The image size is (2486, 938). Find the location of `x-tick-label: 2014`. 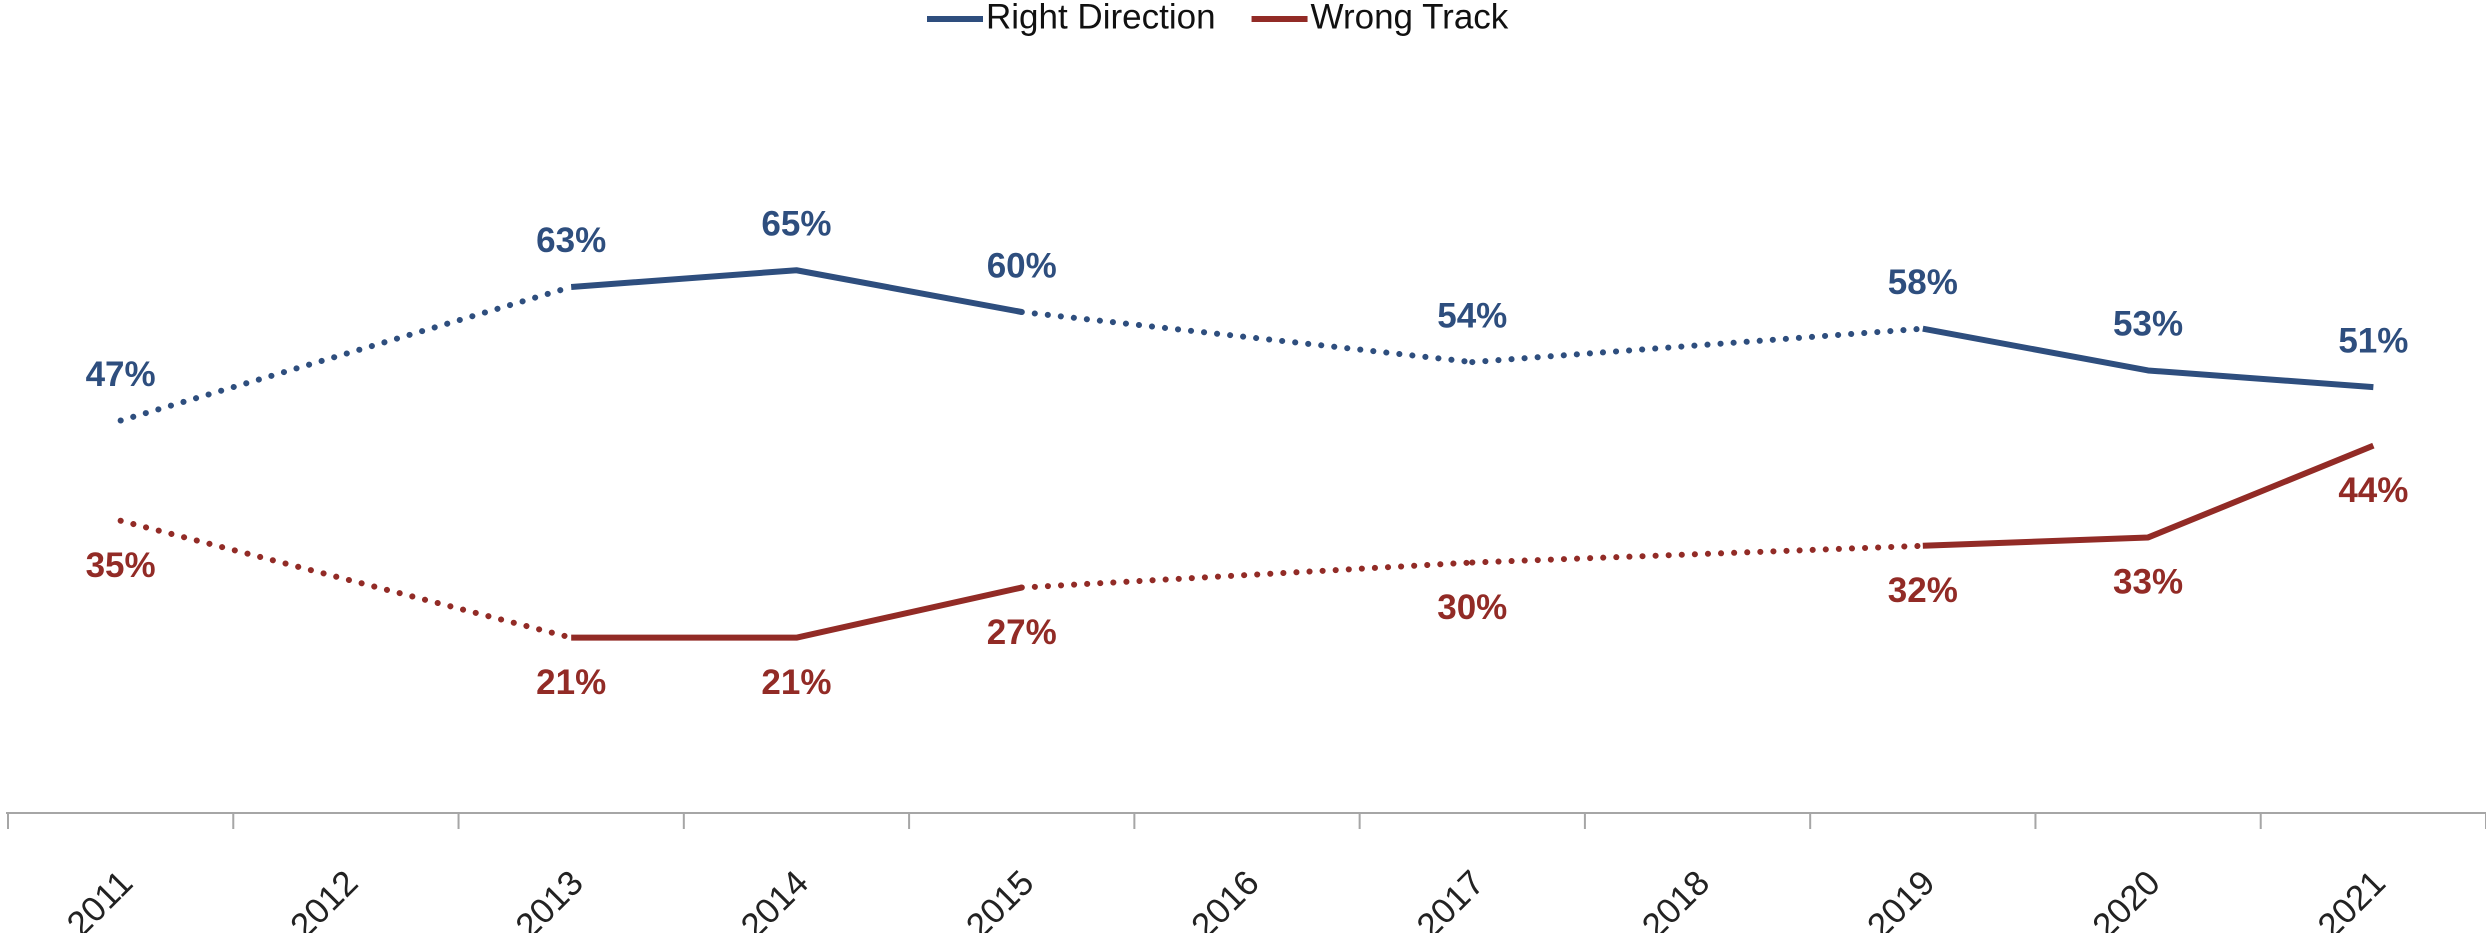

x-tick-label: 2014 is located at coordinates (774, 898).